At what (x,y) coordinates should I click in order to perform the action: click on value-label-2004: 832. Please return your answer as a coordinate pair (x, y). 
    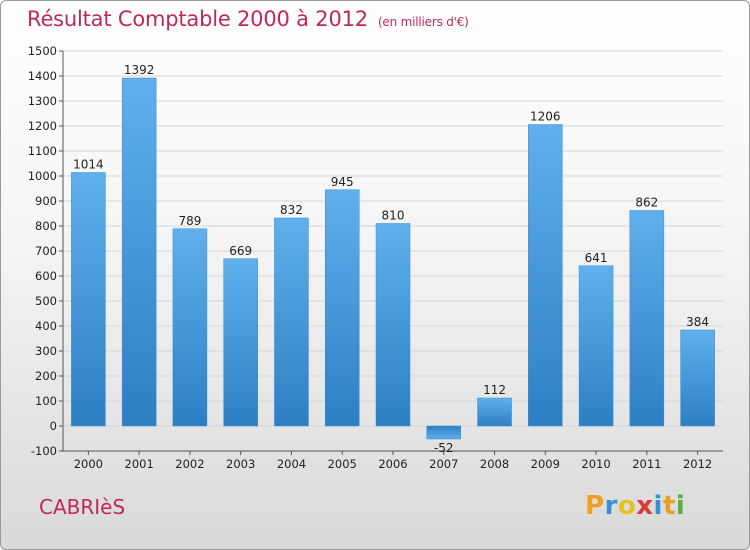
    Looking at the image, I should click on (291, 210).